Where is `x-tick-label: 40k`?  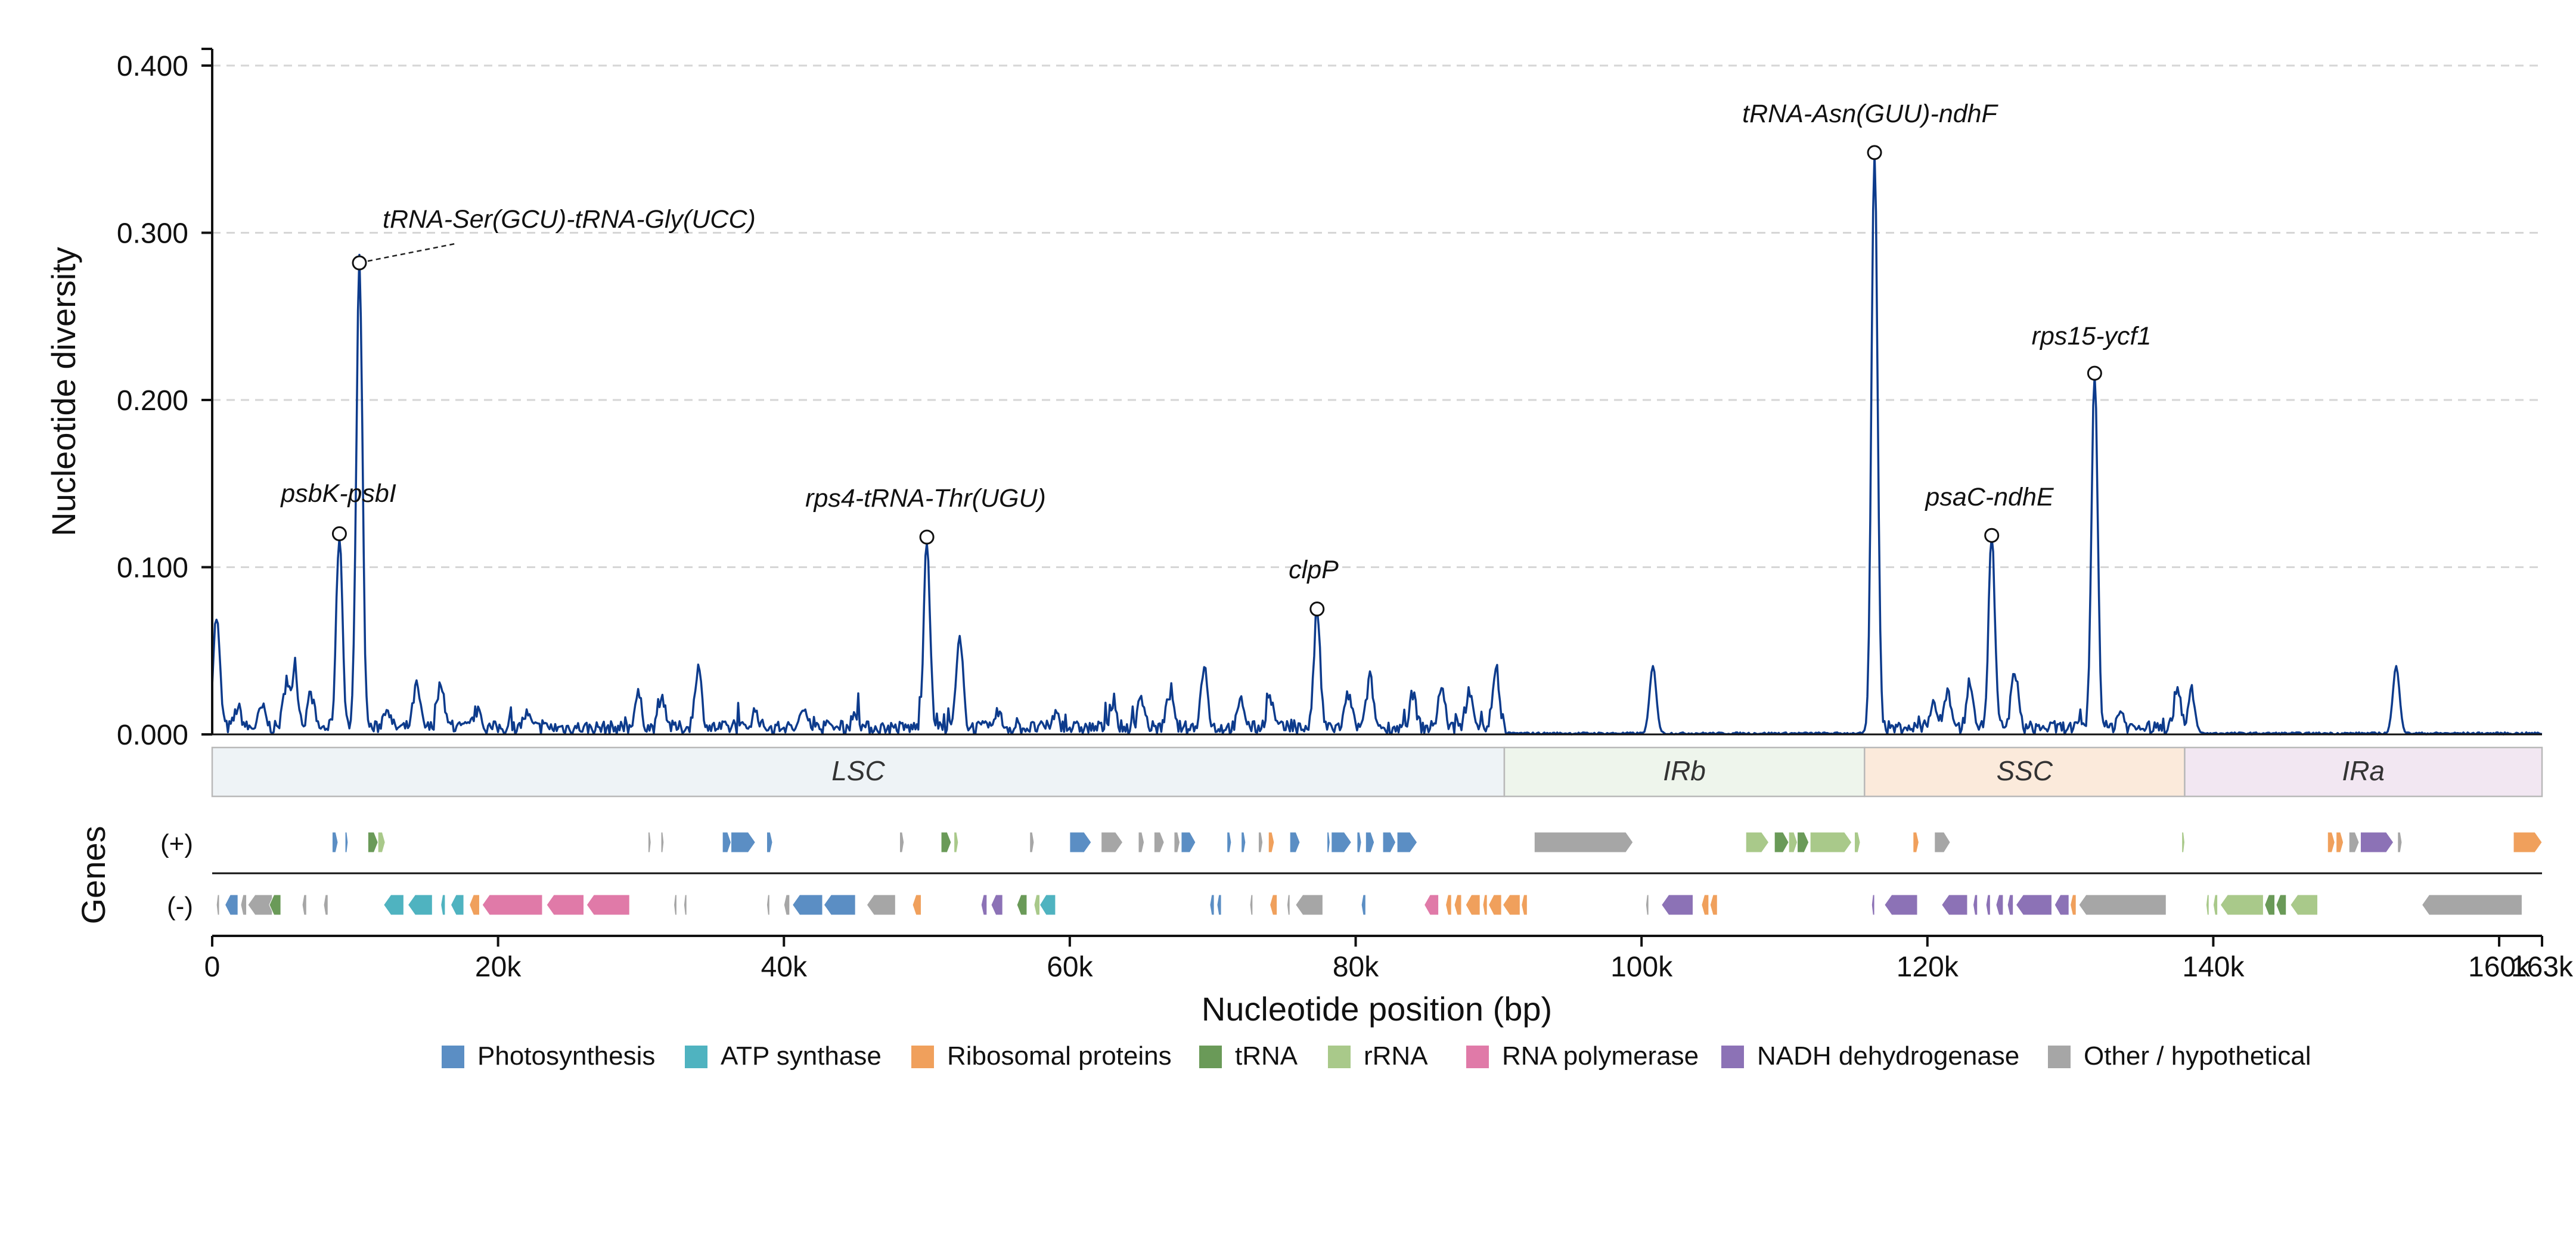 x-tick-label: 40k is located at coordinates (785, 967).